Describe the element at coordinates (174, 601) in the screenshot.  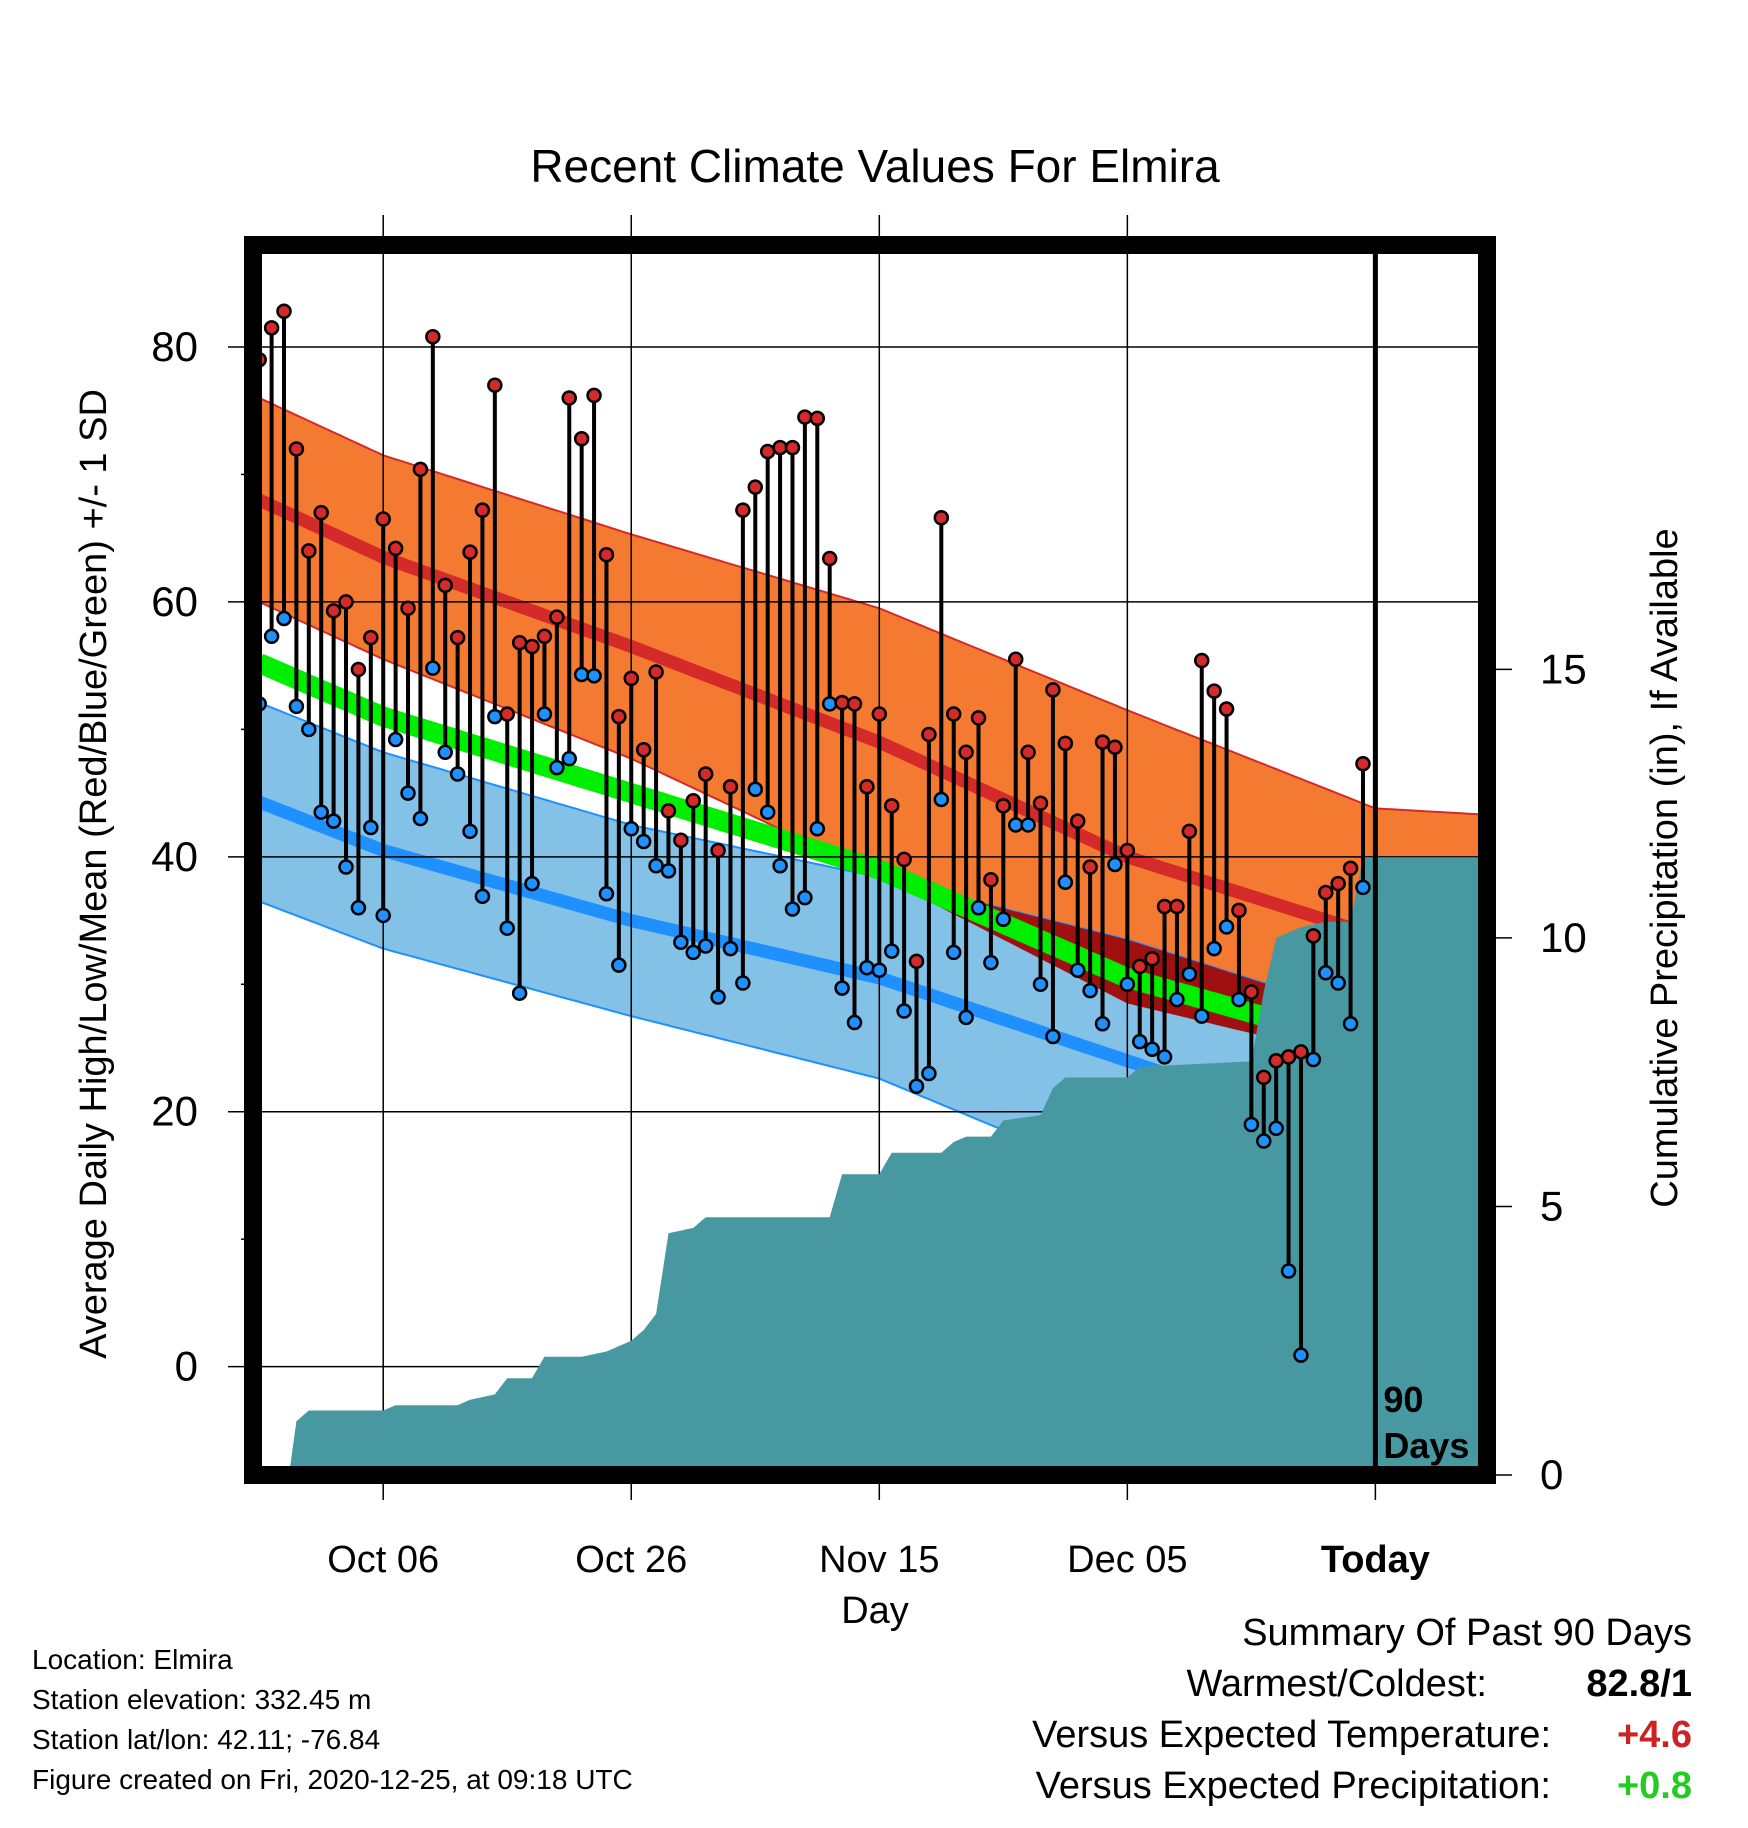
I see `y-tick-label: 60` at that location.